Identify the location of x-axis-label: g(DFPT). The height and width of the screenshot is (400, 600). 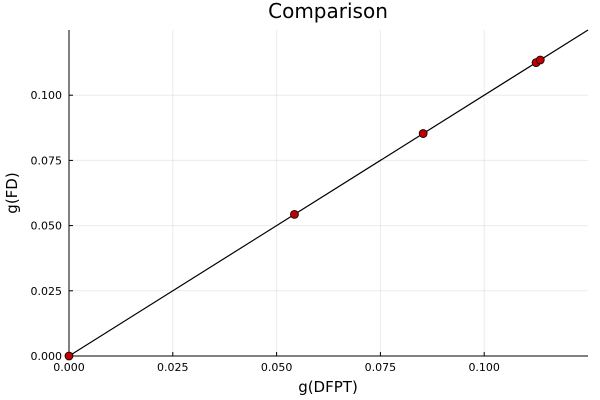
(328, 387).